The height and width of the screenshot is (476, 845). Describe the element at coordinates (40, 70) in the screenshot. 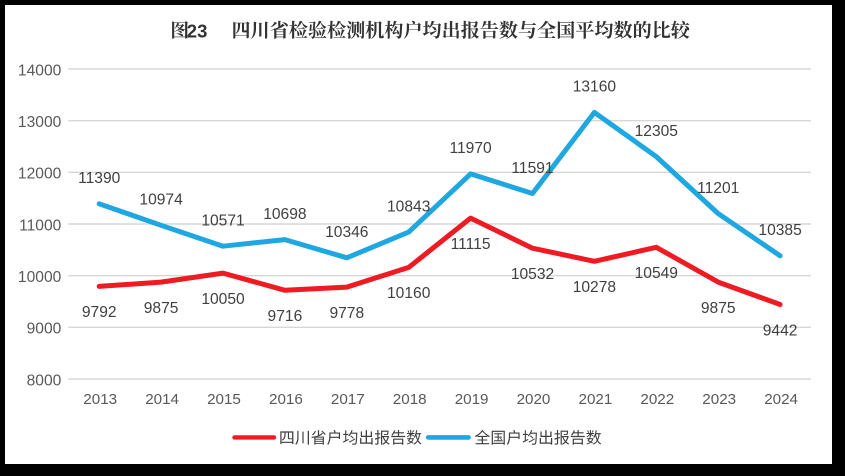

I see `svg-text: 14000` at that location.